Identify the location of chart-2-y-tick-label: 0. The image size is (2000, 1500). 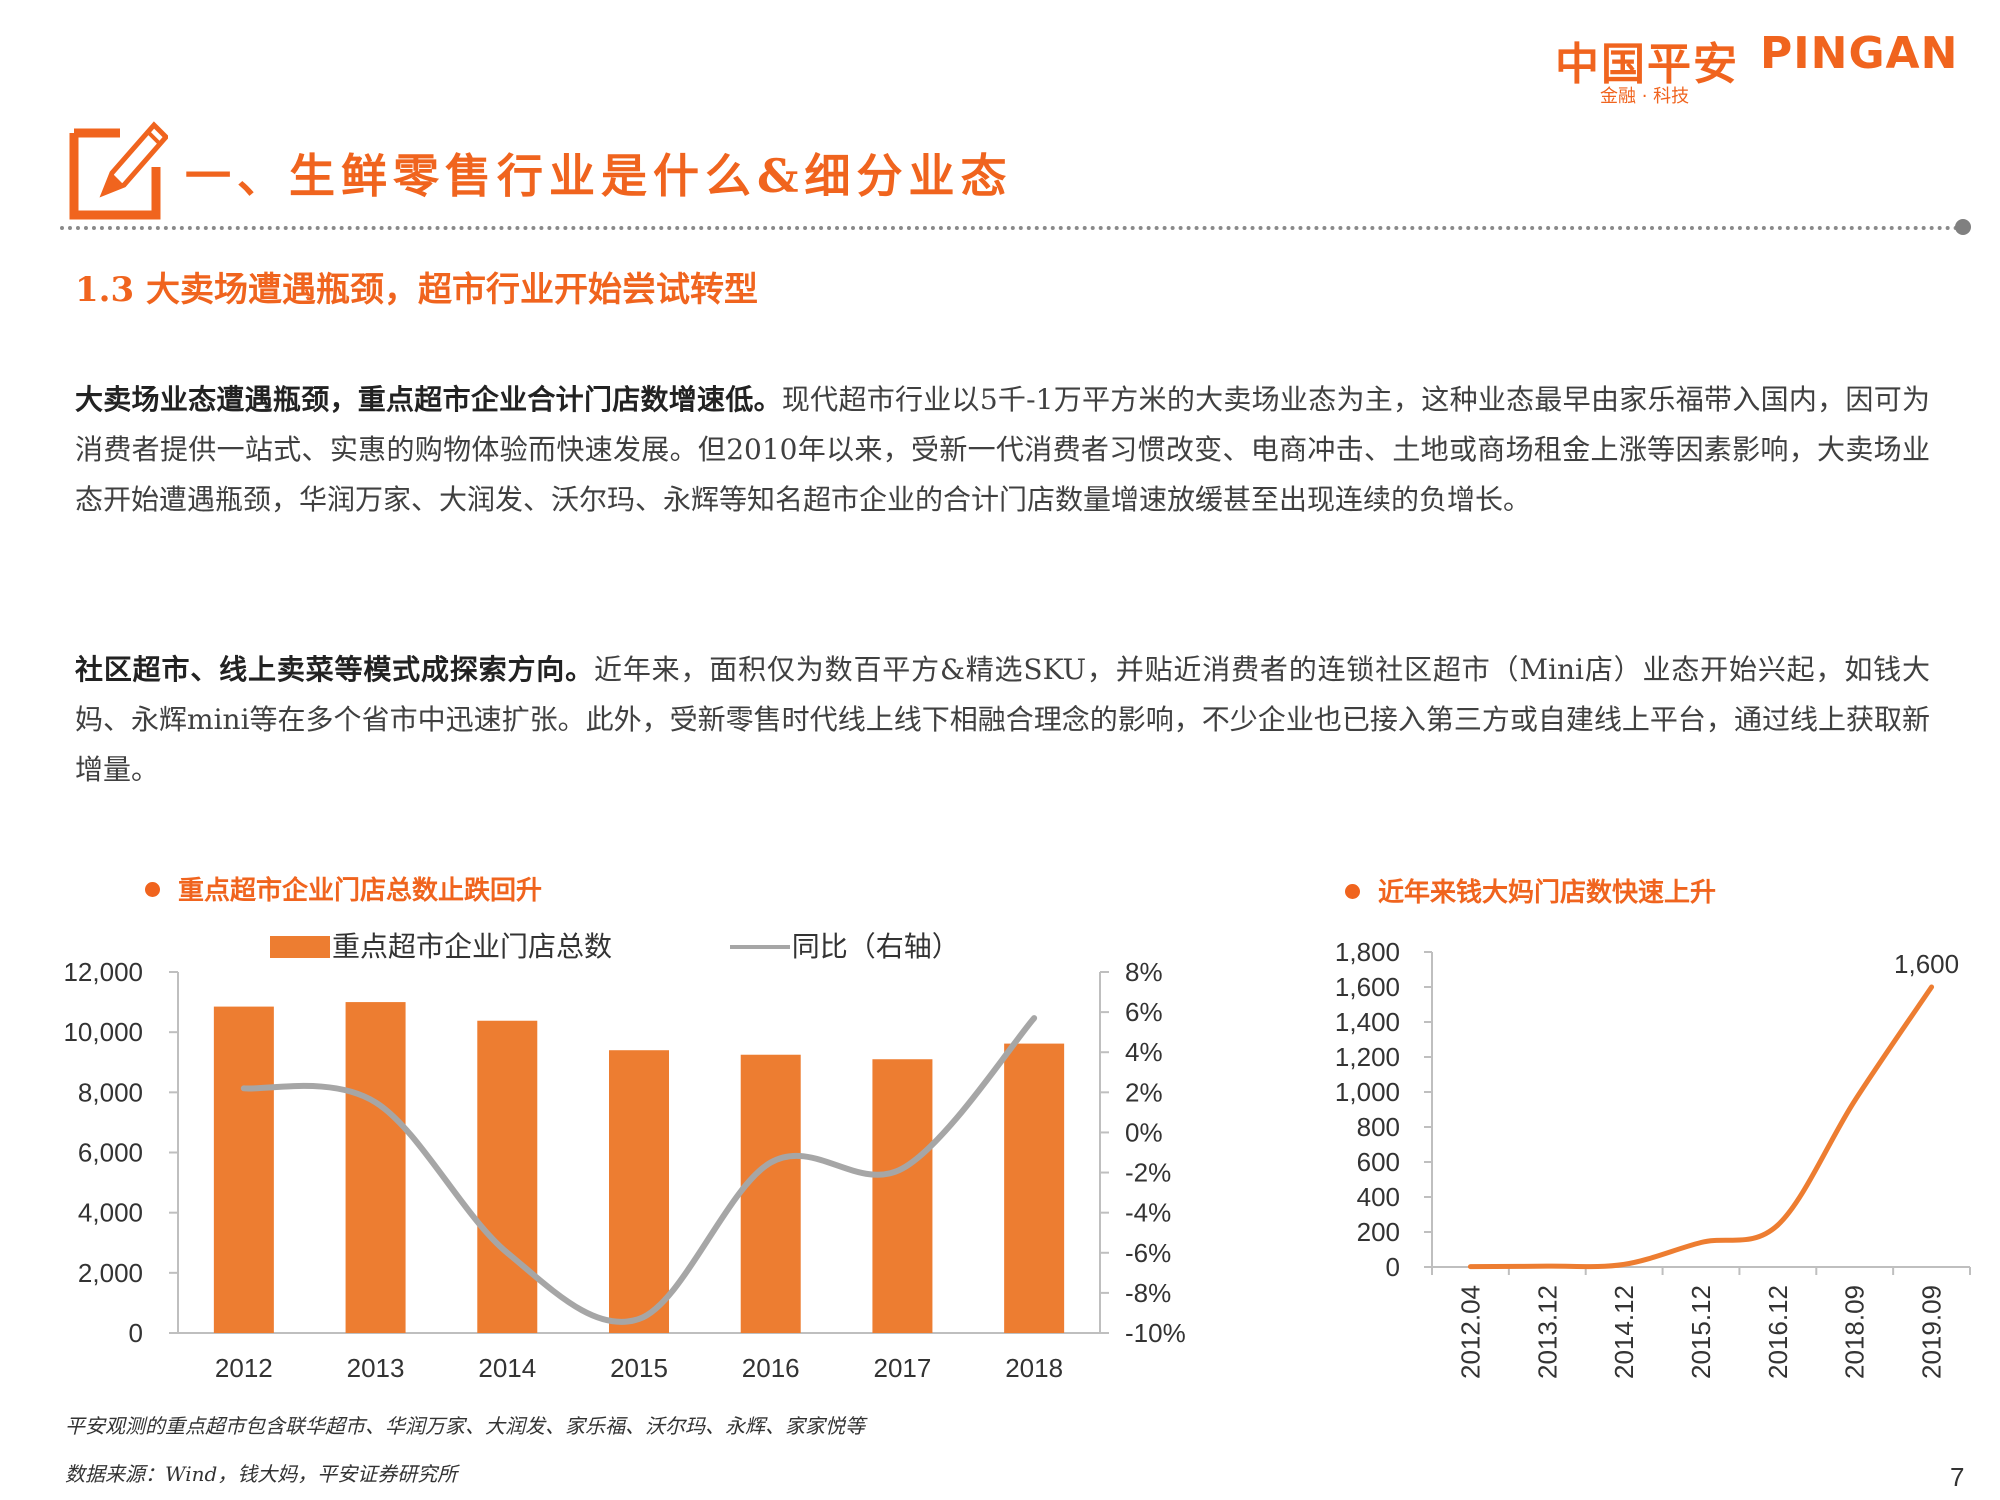
(1393, 1267).